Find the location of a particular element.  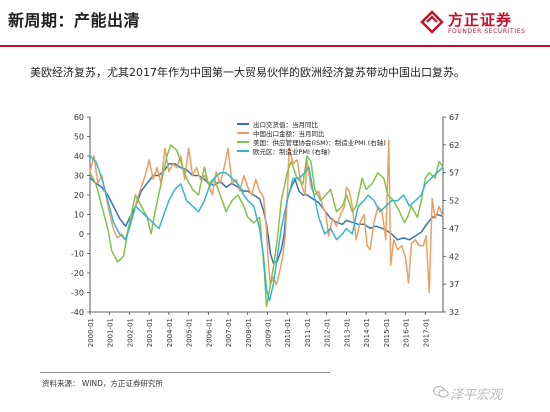

y-tick-label-right: 37 is located at coordinates (454, 284).